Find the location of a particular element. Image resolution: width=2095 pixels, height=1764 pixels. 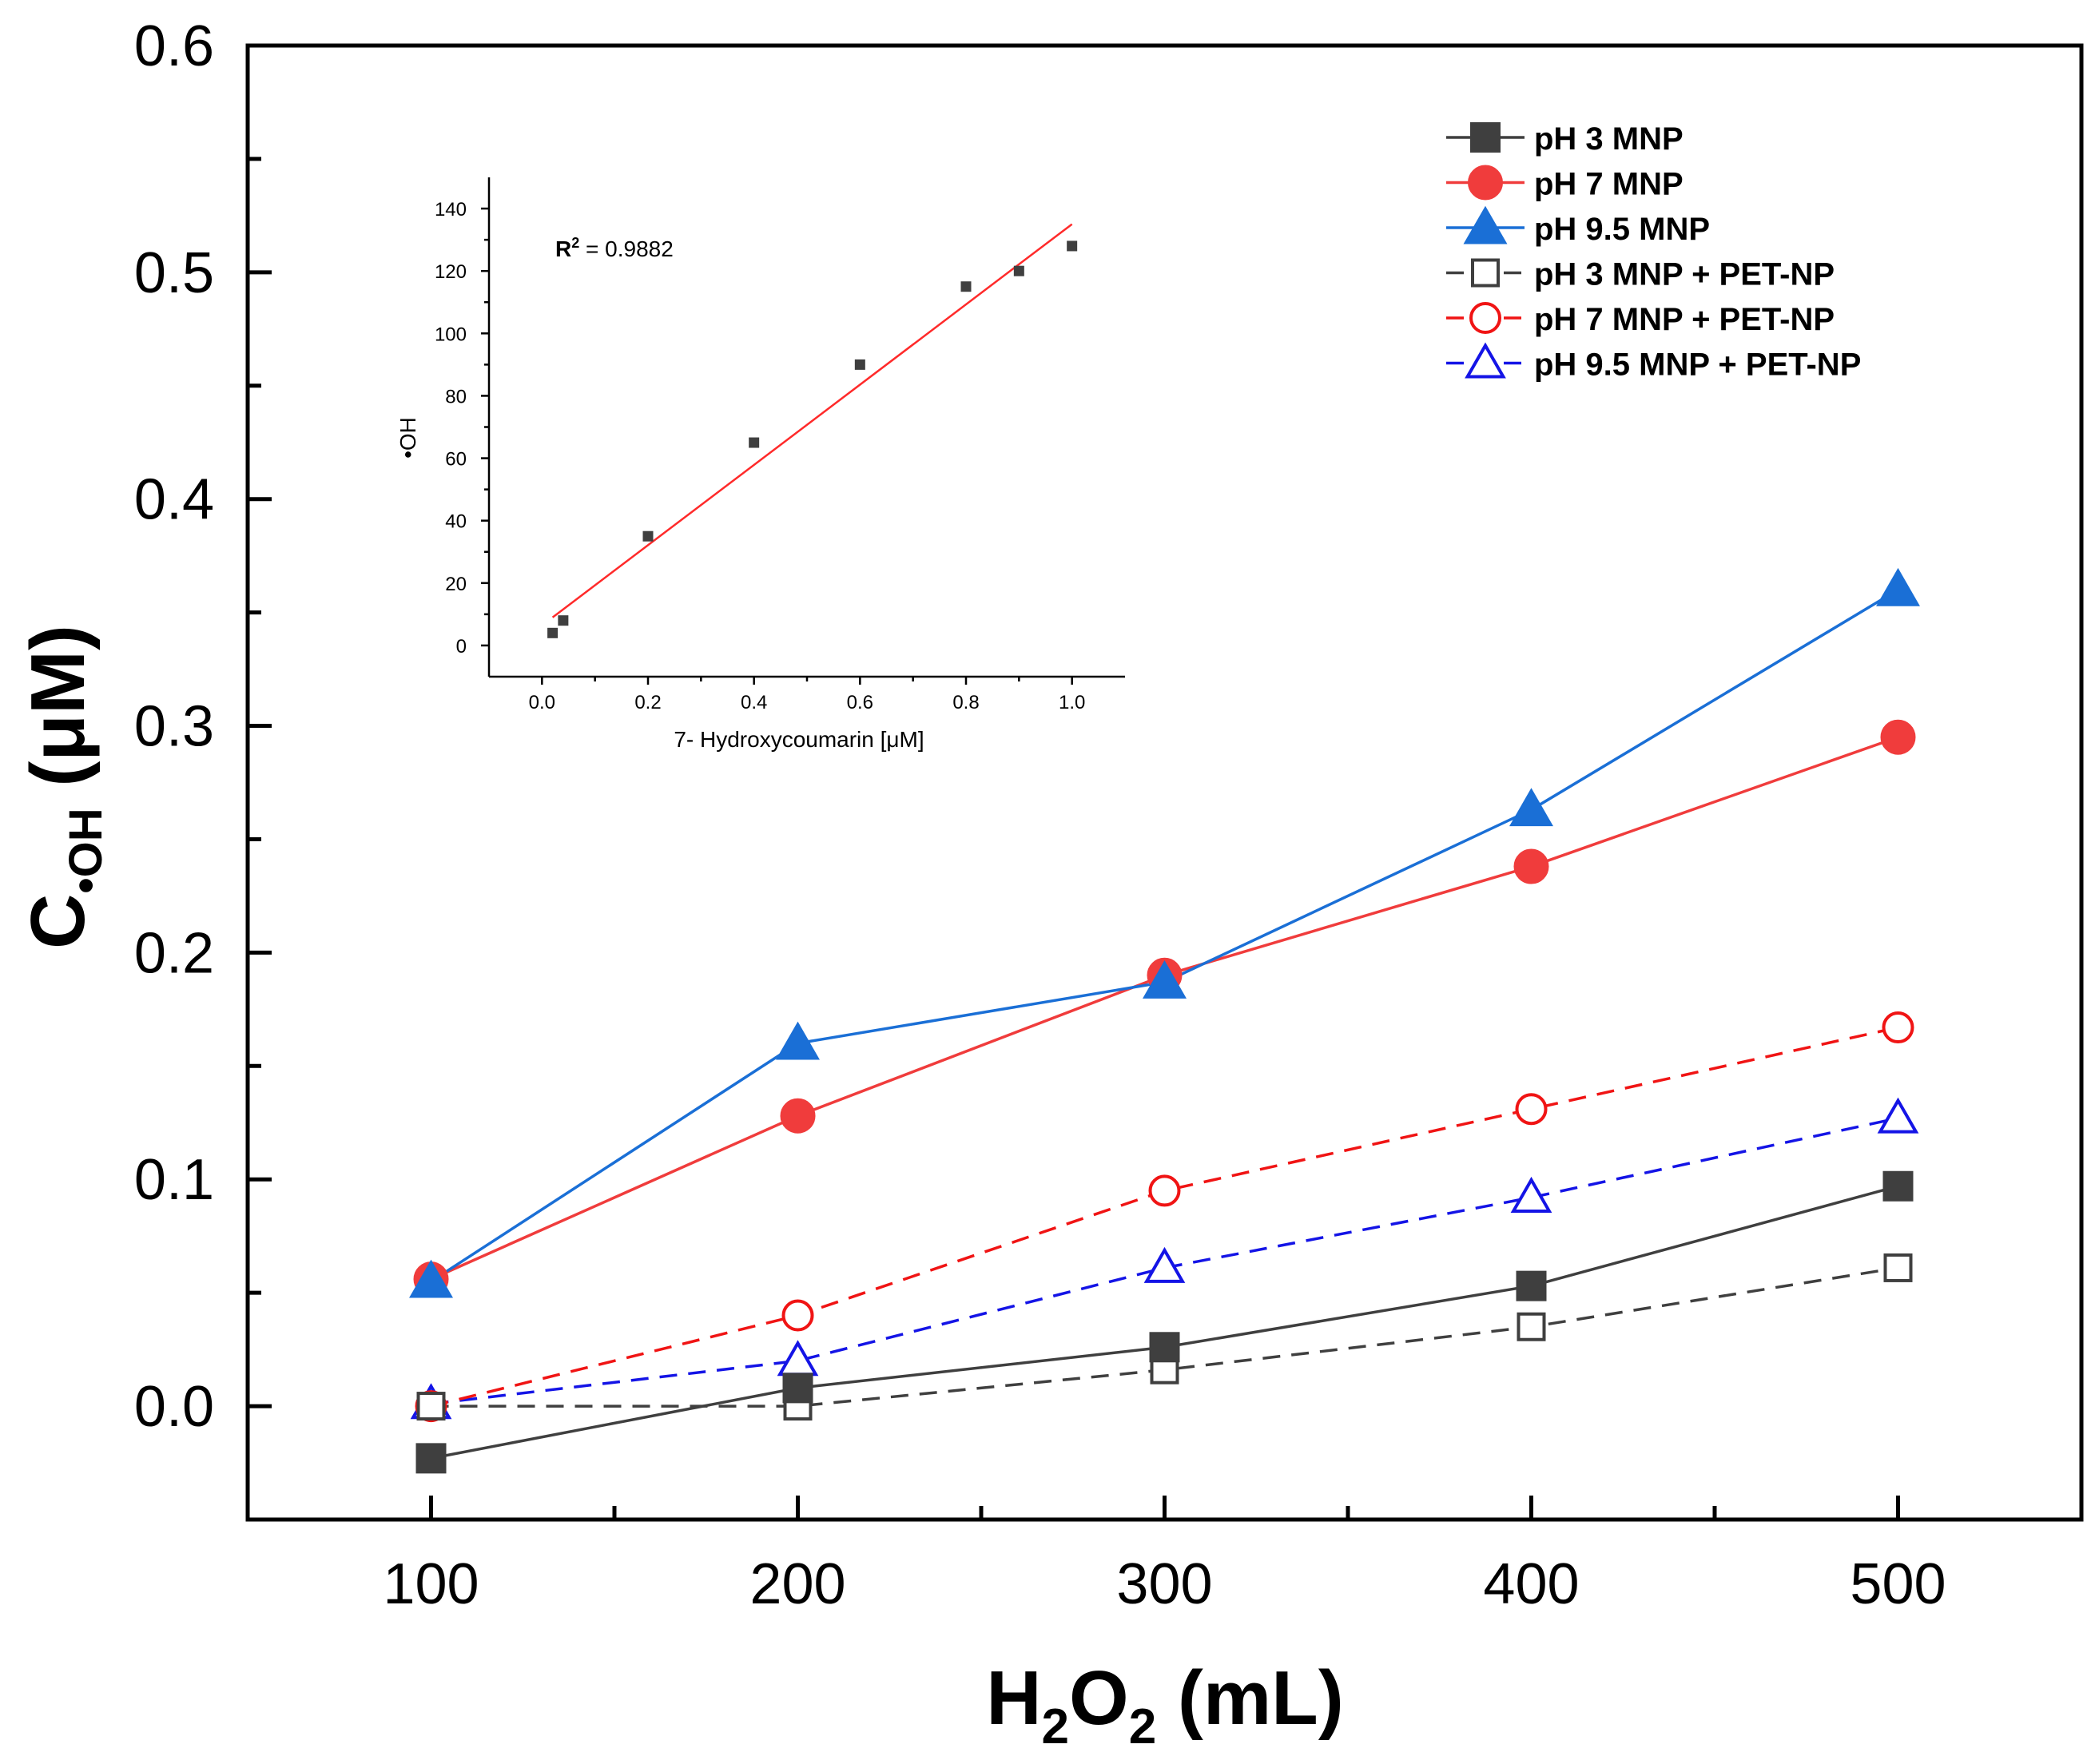

inset-r2-annotation: R2 = 0.9882 is located at coordinates (614, 248).